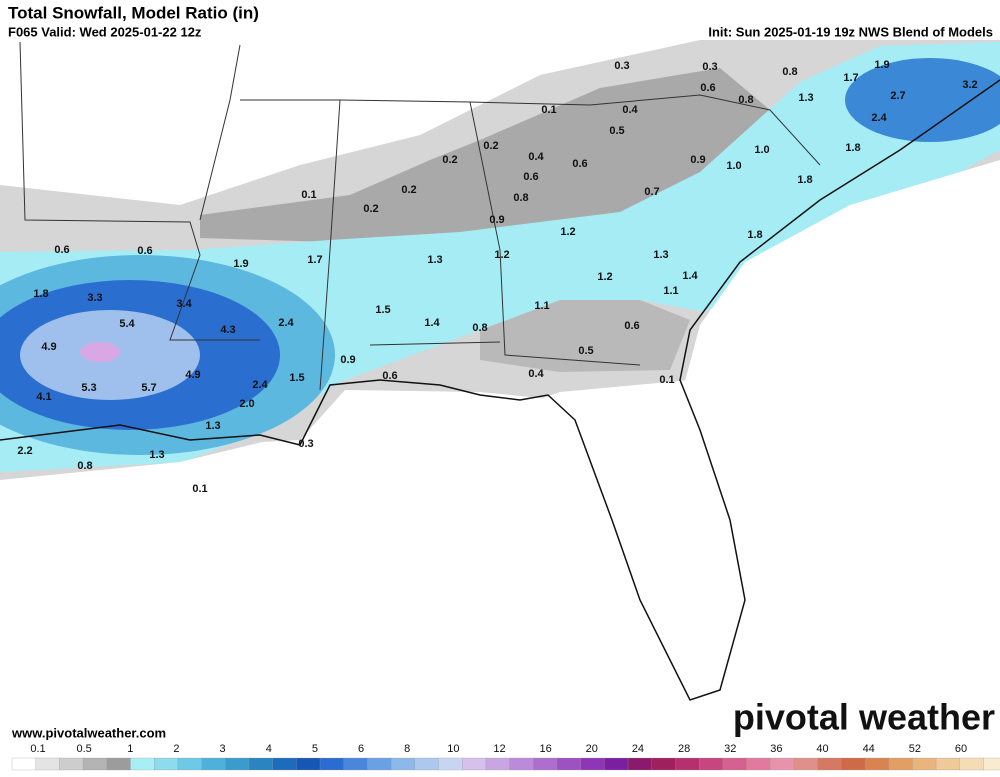  Describe the element at coordinates (100, 352) in the screenshot. I see `snow-pink` at that location.